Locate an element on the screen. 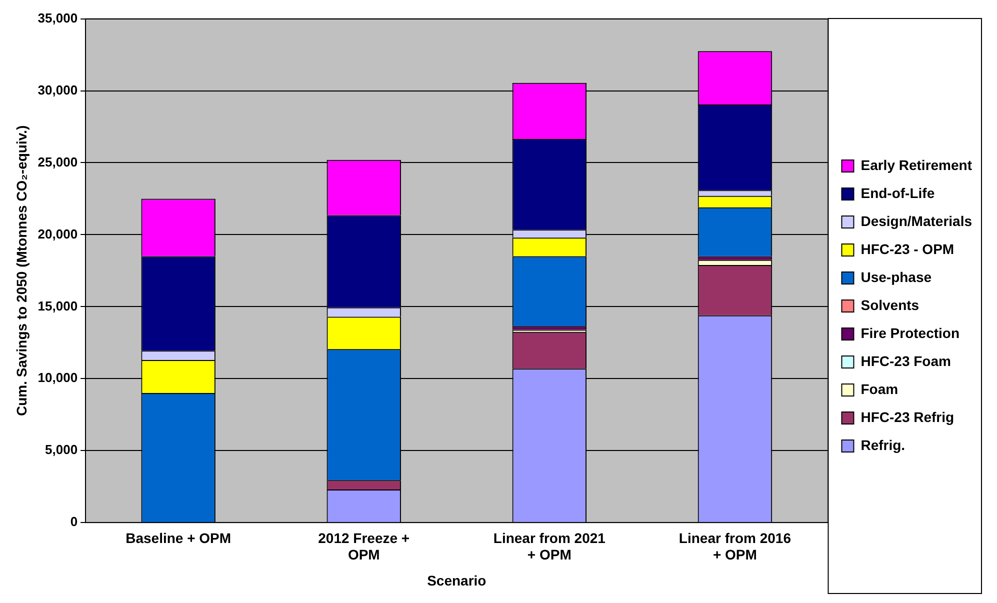 This screenshot has height=603, width=997. x-axis-title: Scenario is located at coordinates (456, 580).